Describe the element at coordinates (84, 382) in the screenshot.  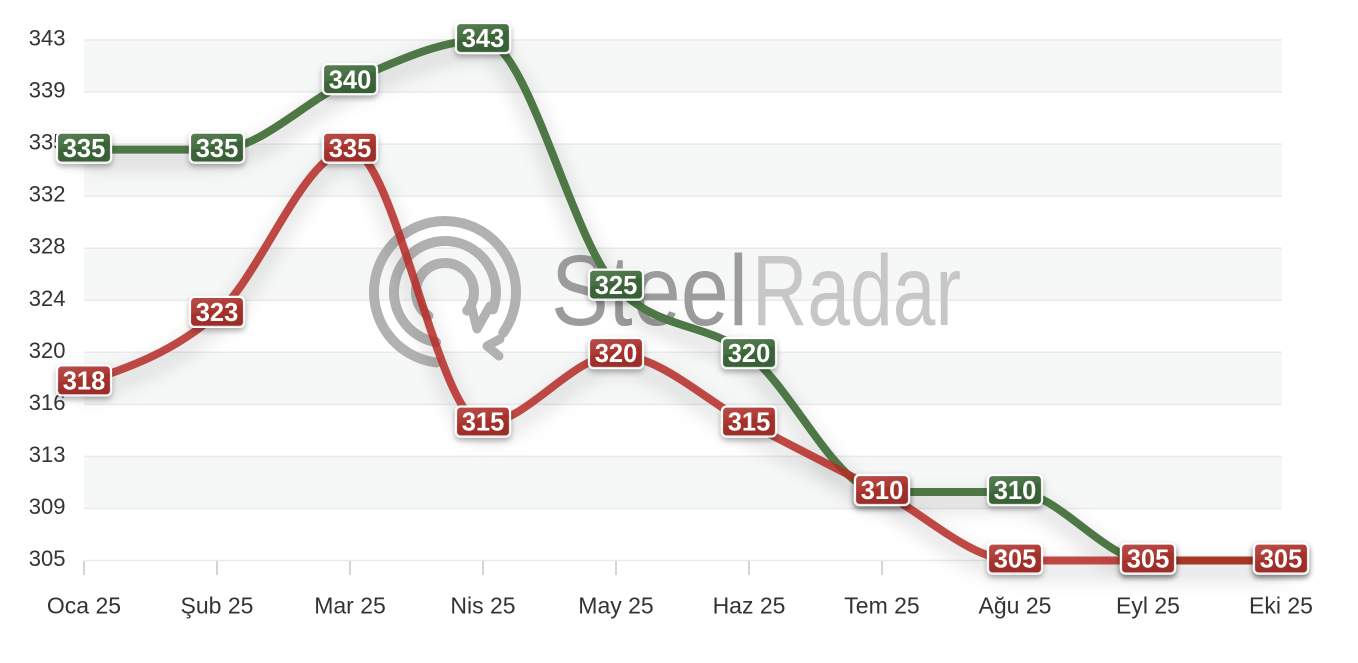
I see `svg-text: 318` at that location.